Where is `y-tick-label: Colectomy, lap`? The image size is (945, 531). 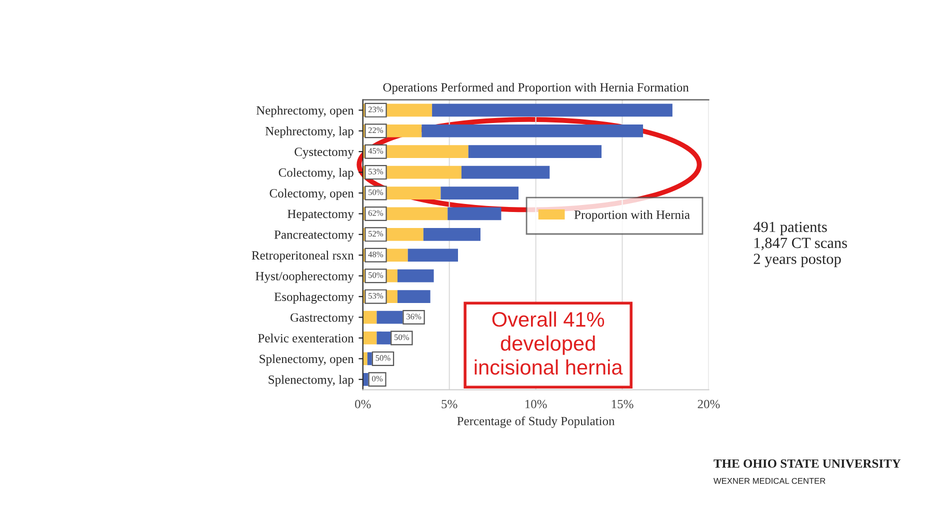
y-tick-label: Colectomy, lap is located at coordinates (316, 174).